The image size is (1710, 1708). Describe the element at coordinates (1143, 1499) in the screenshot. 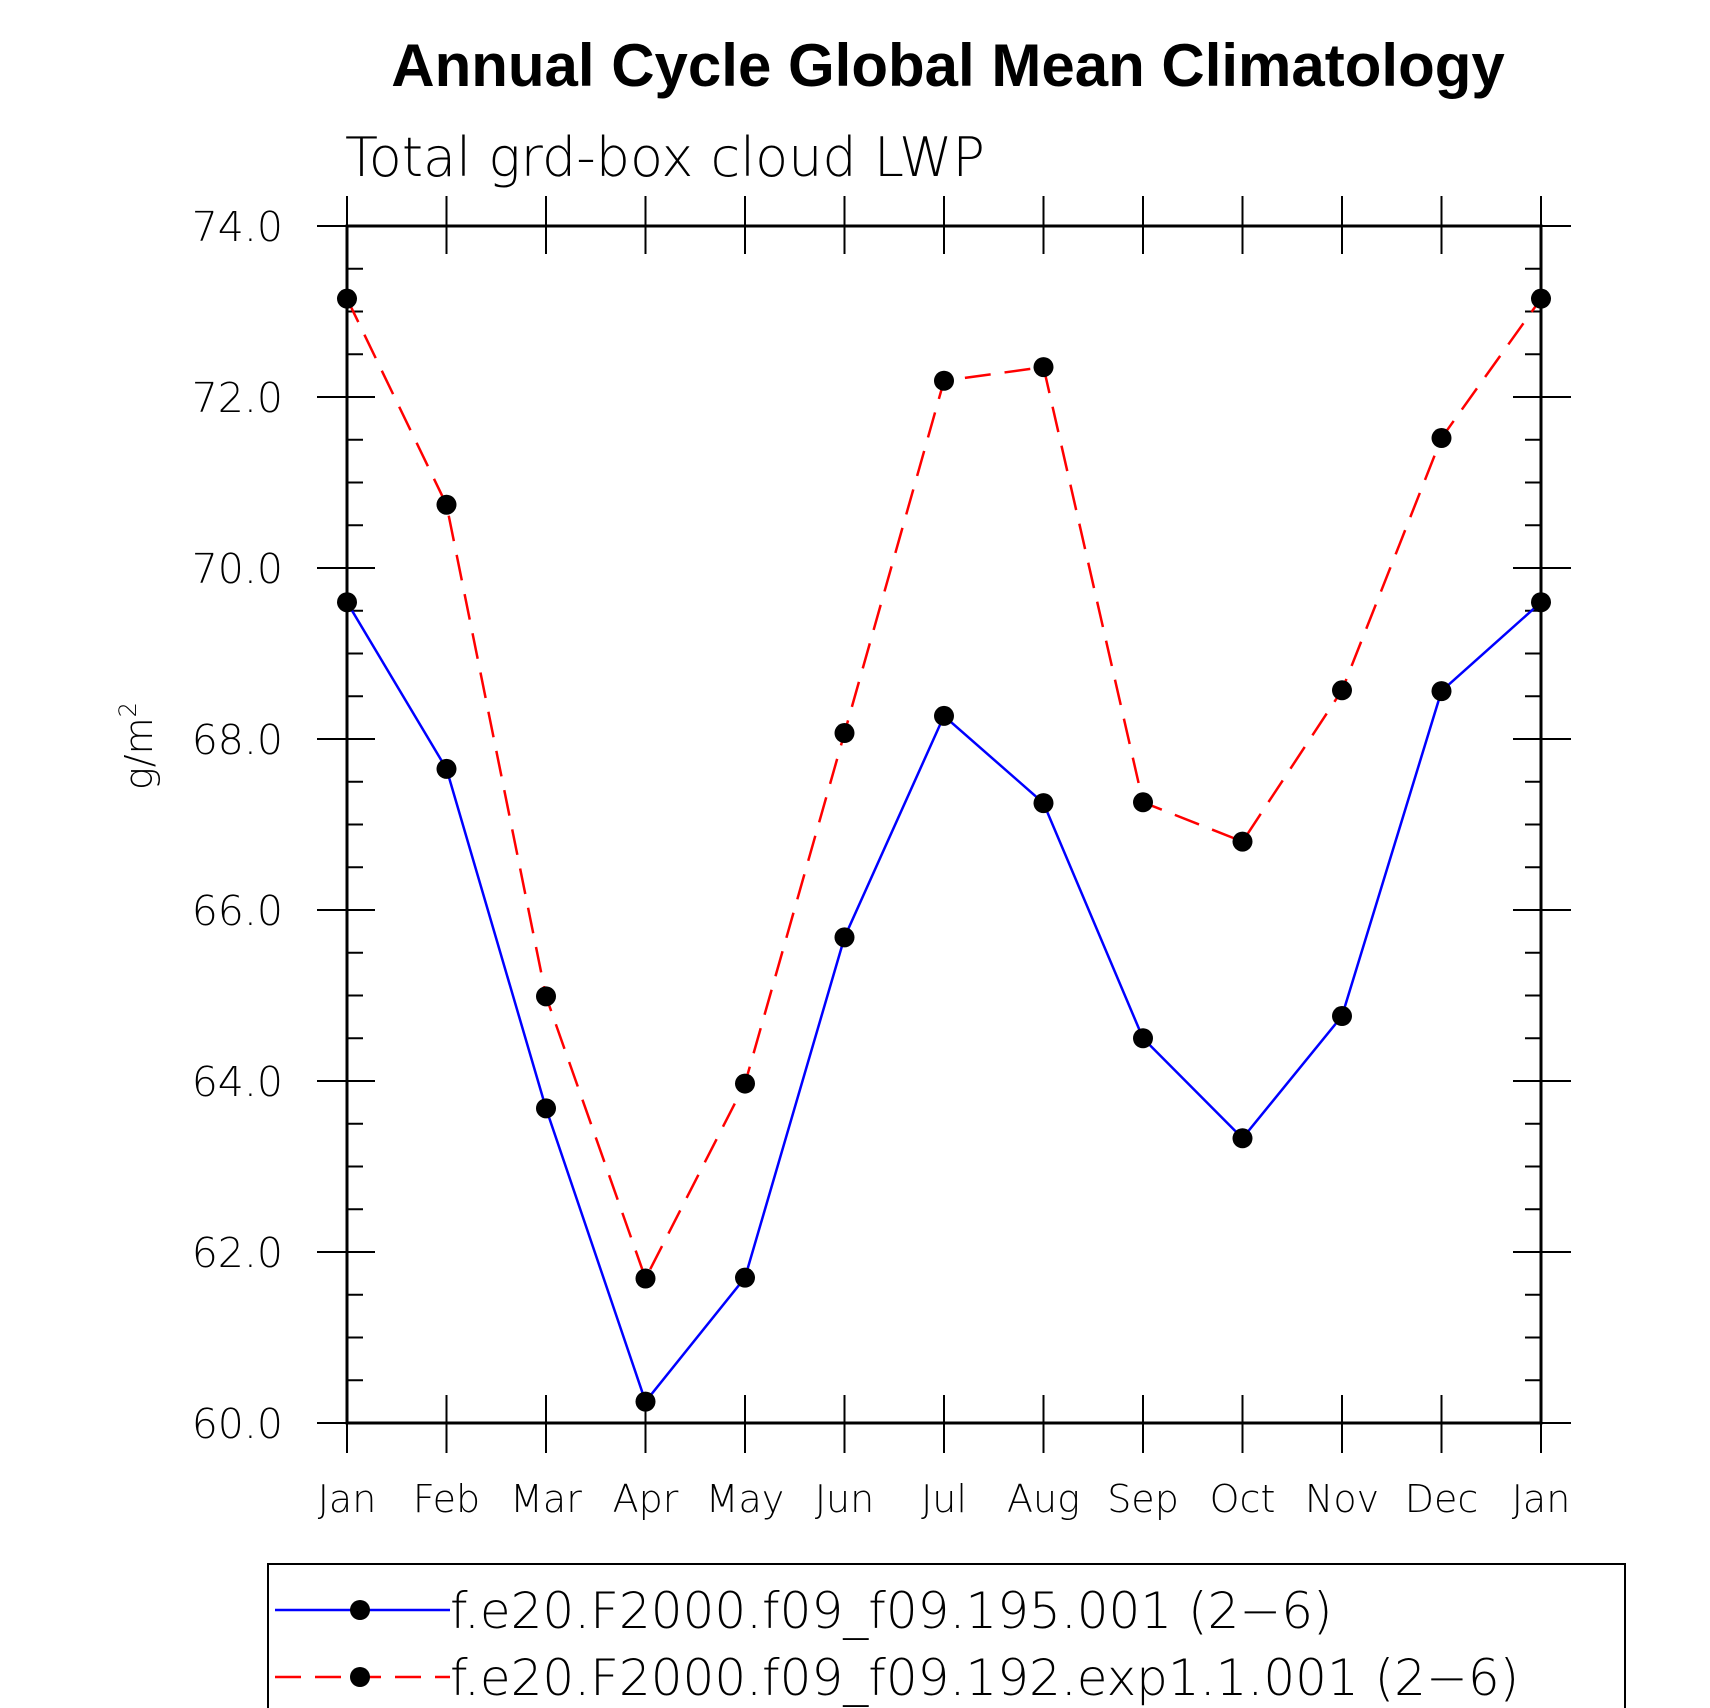

I see `x-tick-label: Sep` at that location.